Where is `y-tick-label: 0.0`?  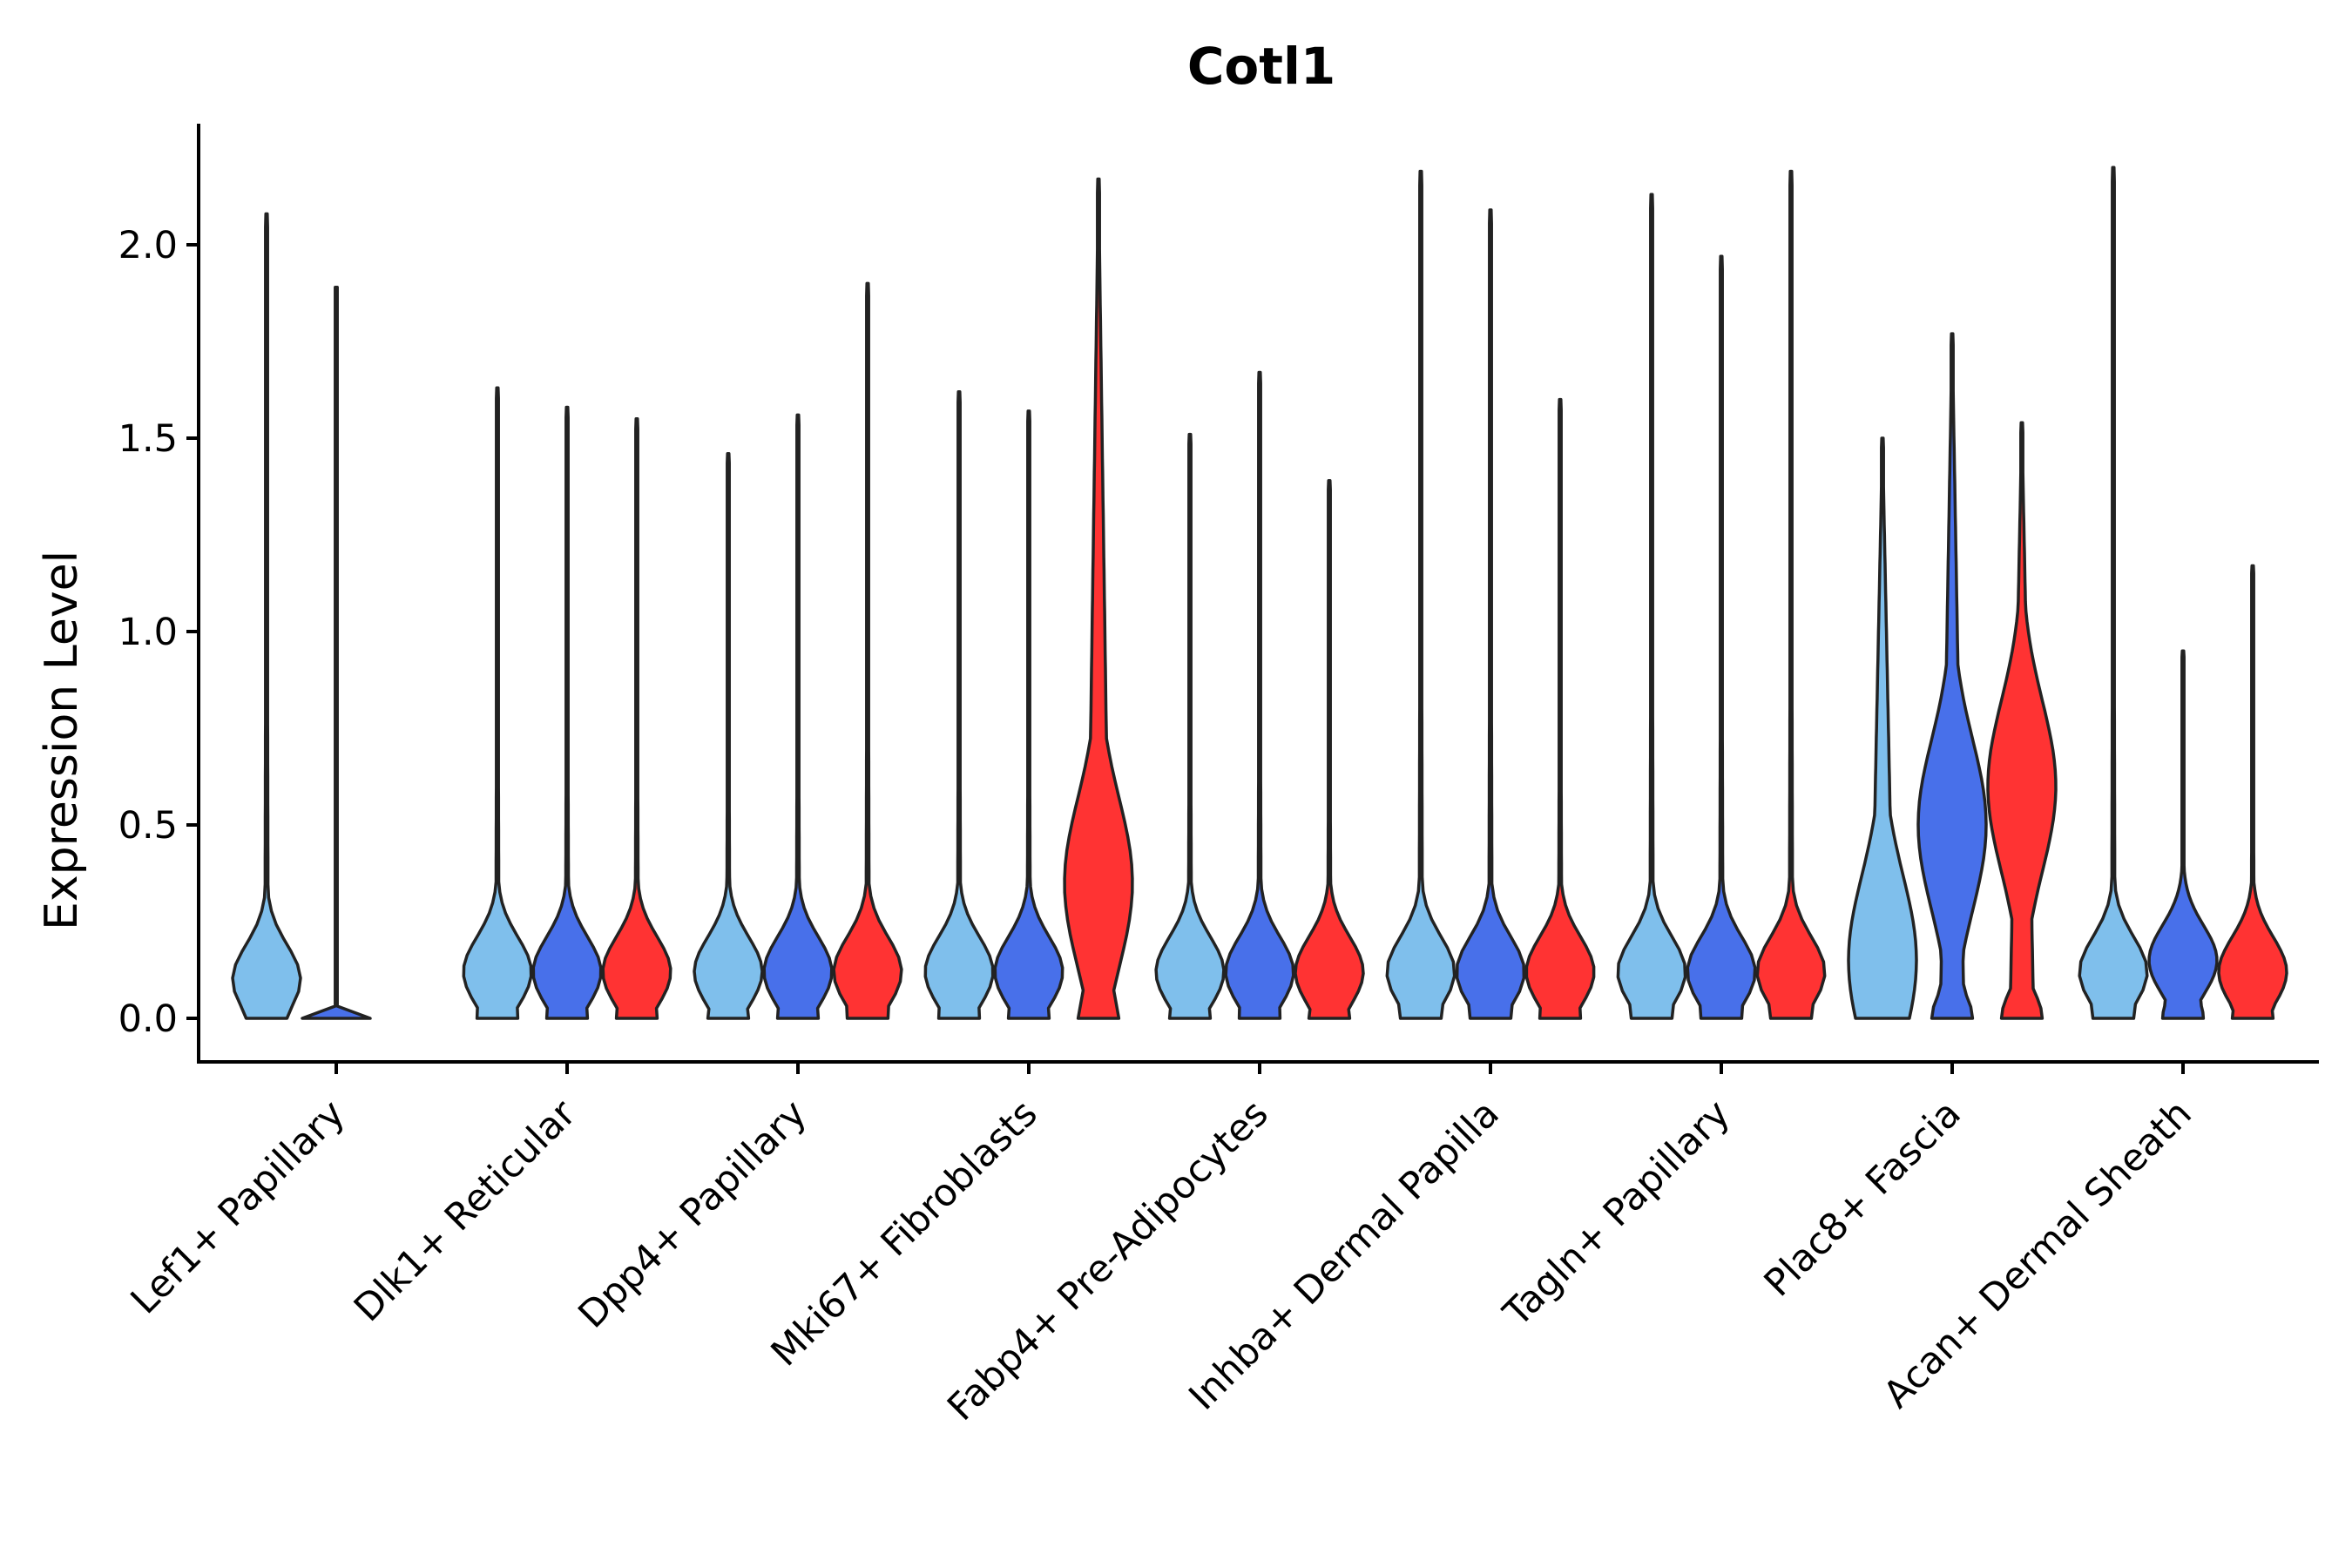
y-tick-label: 0.0 is located at coordinates (148, 1019).